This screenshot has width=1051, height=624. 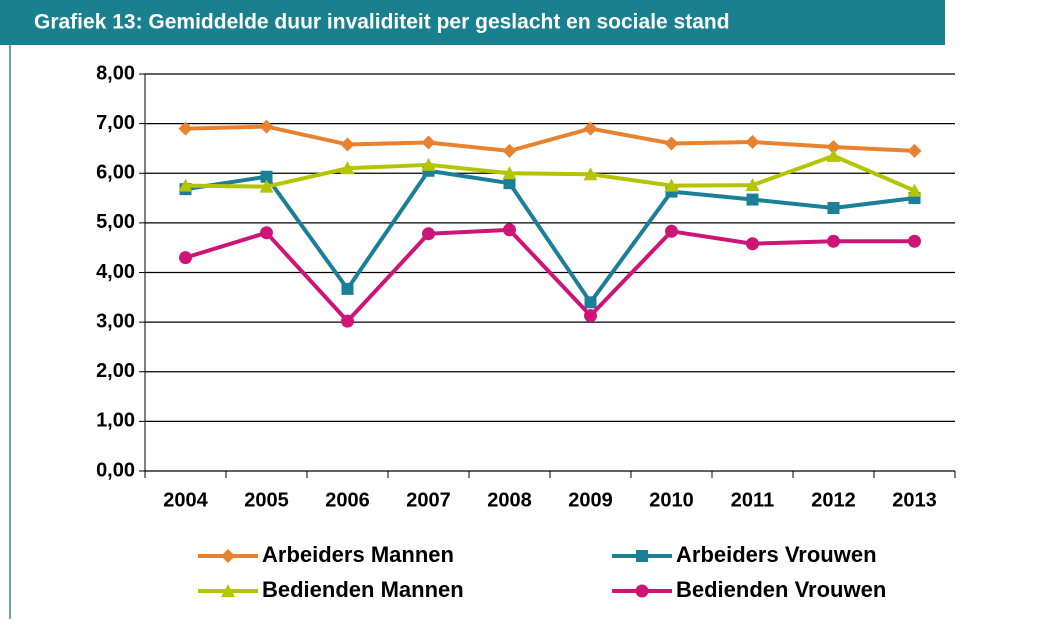 What do you see at coordinates (115, 73) in the screenshot?
I see `y-tick-label: 8,00` at bounding box center [115, 73].